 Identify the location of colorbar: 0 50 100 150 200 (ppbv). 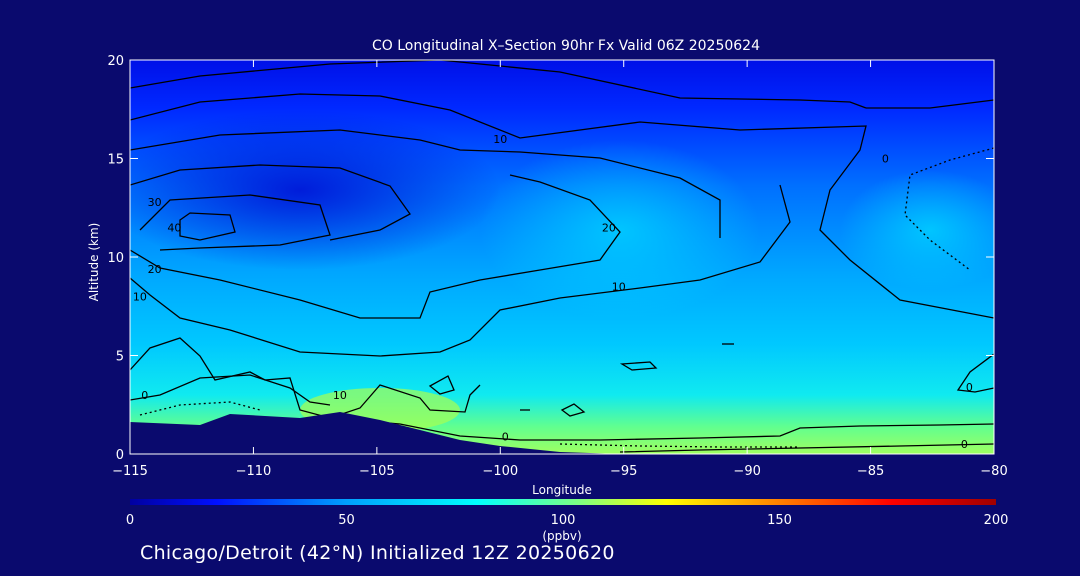
(567, 521).